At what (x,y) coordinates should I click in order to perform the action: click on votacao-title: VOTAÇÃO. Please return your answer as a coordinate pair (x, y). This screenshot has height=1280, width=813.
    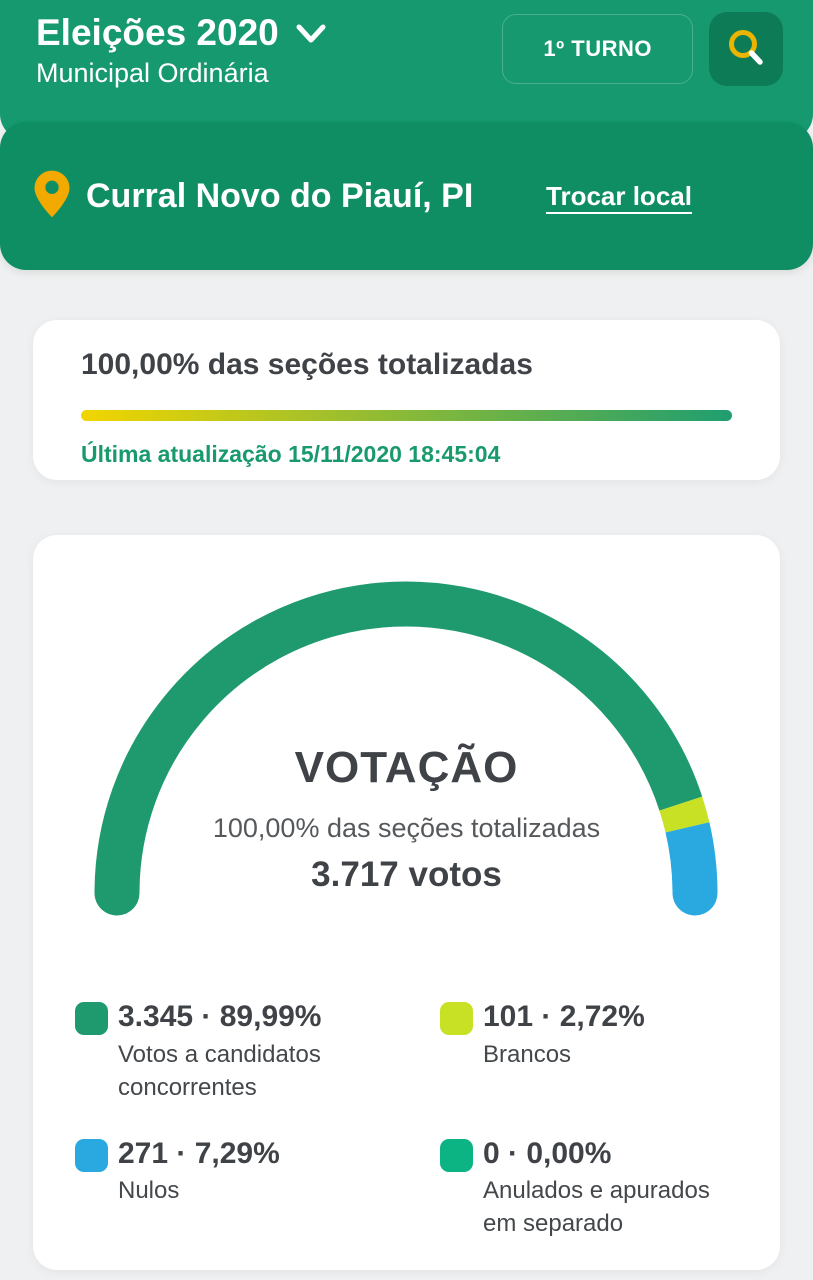
    Looking at the image, I should click on (406, 767).